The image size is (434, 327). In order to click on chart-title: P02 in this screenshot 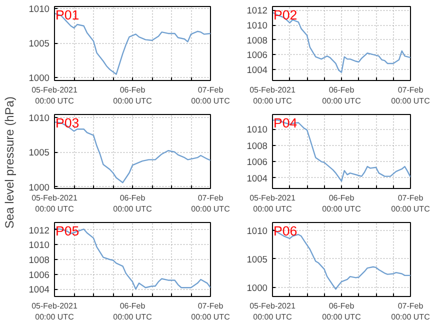, I will do `click(286, 15)`.